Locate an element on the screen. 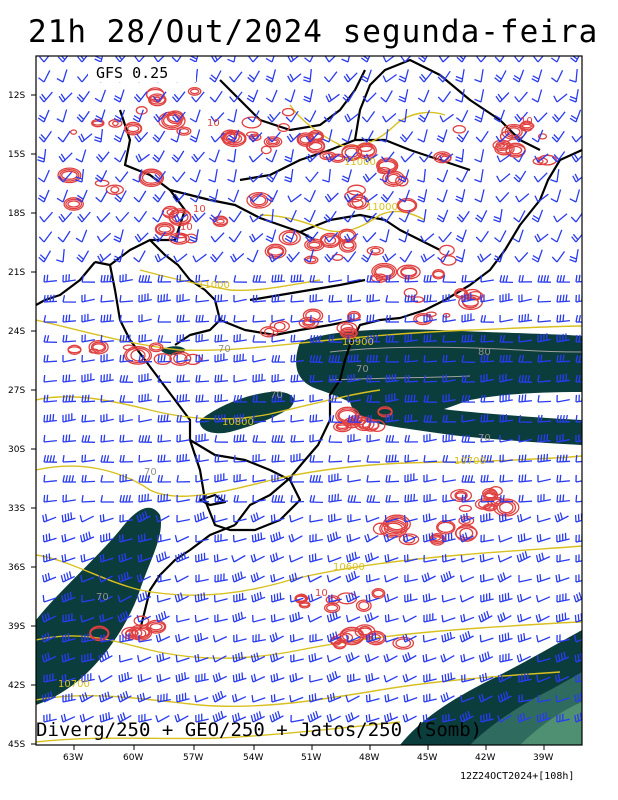 Image resolution: width=618 pixels, height=800 pixels. contour-label: 10600 is located at coordinates (349, 567).